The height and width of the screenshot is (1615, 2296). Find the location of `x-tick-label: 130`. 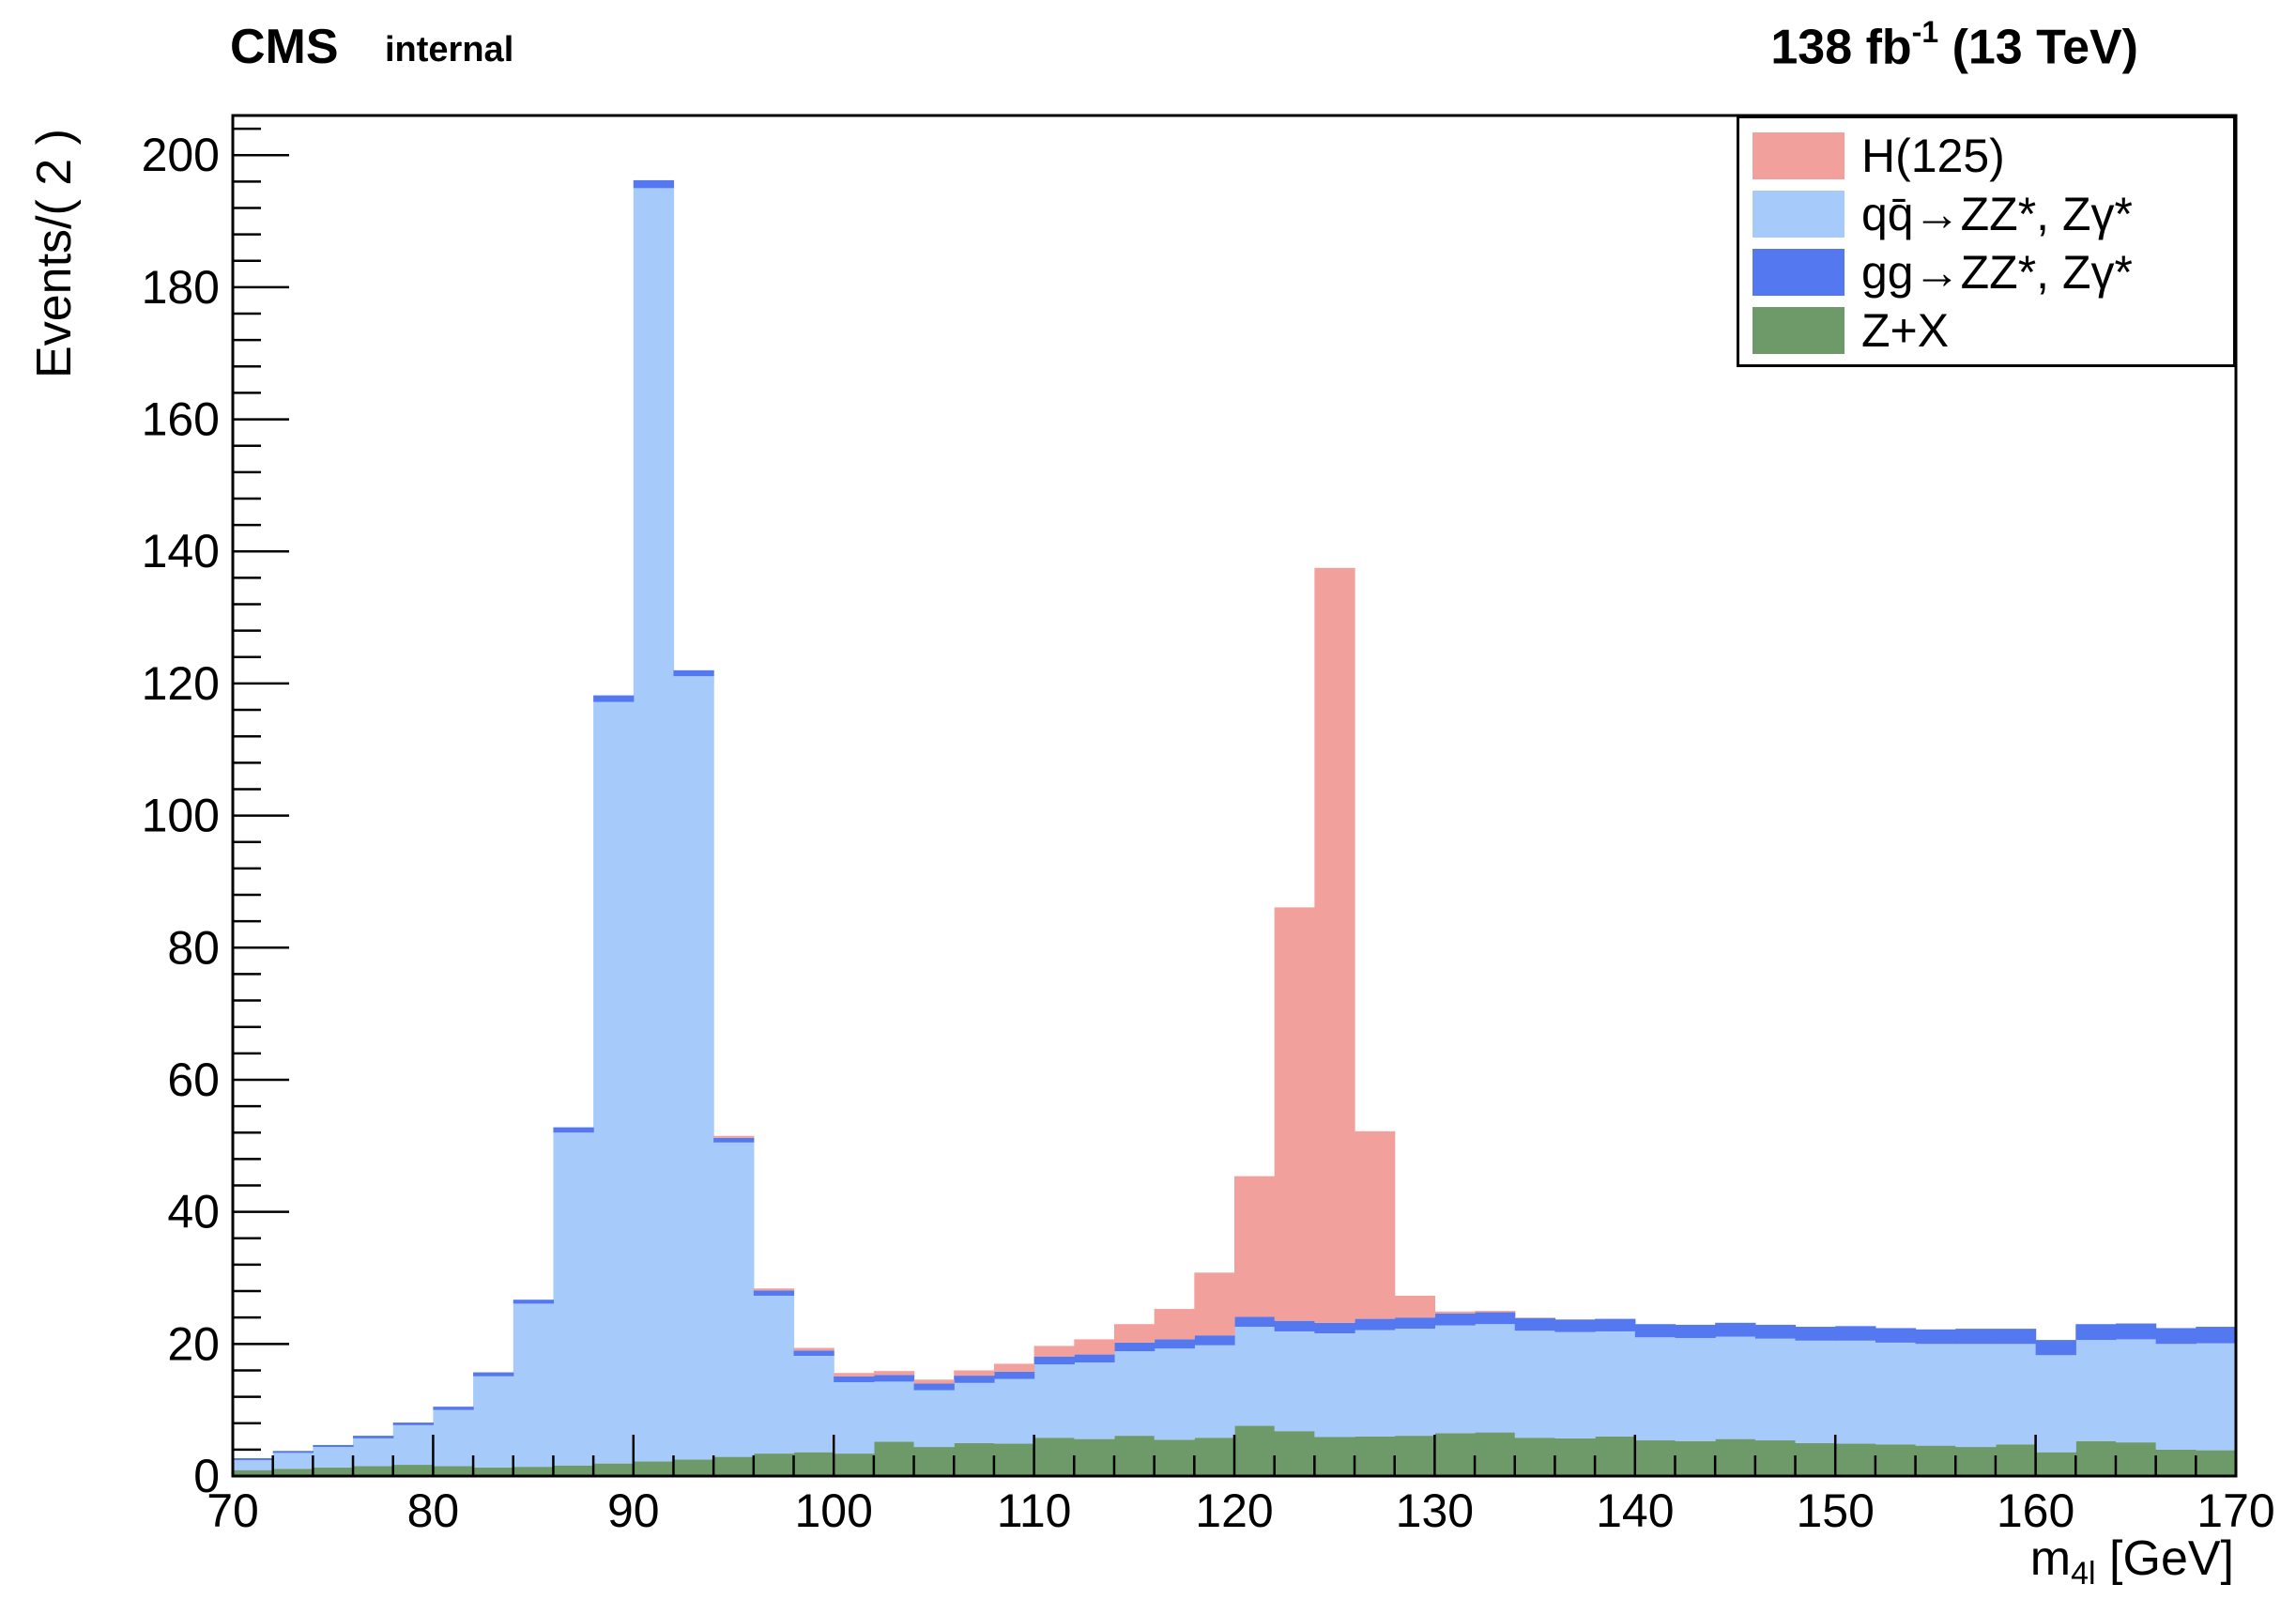

x-tick-label: 130 is located at coordinates (1435, 1510).